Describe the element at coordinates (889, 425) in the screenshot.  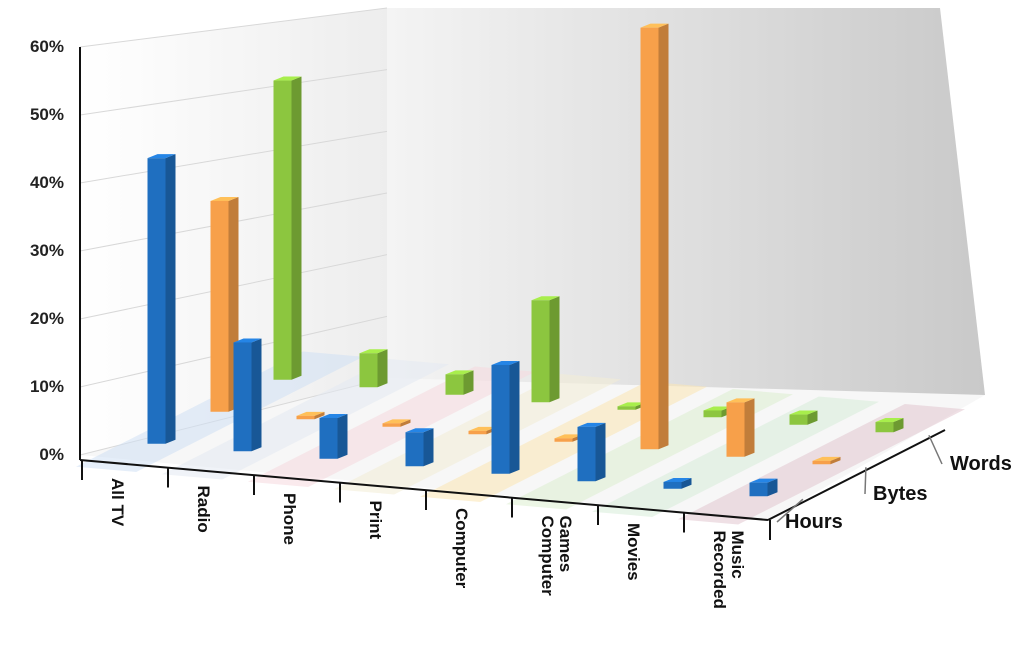
I see `bar-words-recorded-music` at that location.